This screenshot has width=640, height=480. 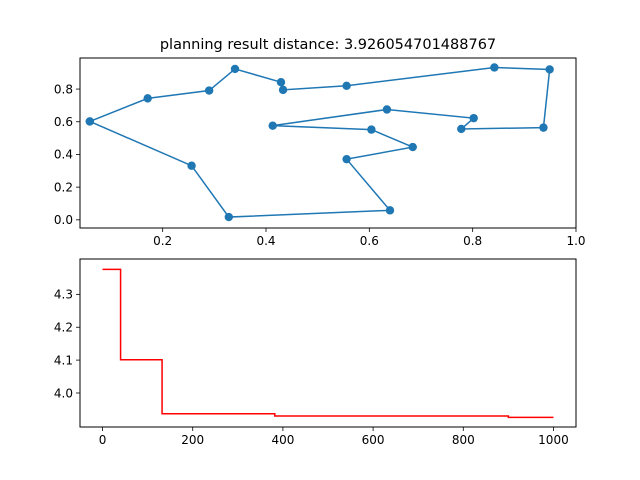 What do you see at coordinates (553, 440) in the screenshot?
I see `x-tick-label: 1000` at bounding box center [553, 440].